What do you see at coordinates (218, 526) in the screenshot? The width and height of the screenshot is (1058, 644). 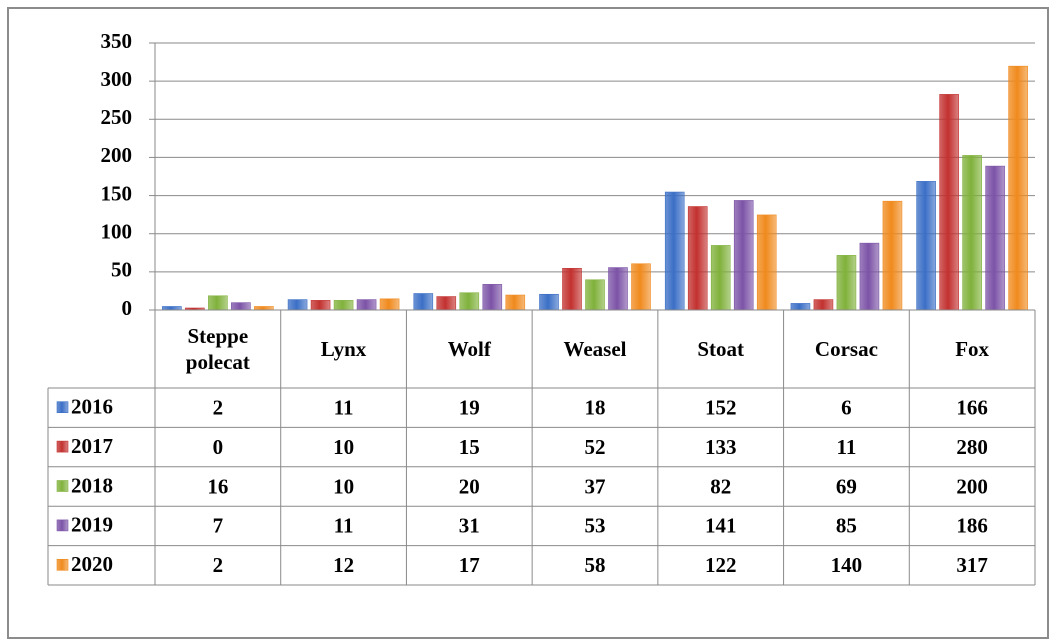 I see `table-value: 7` at bounding box center [218, 526].